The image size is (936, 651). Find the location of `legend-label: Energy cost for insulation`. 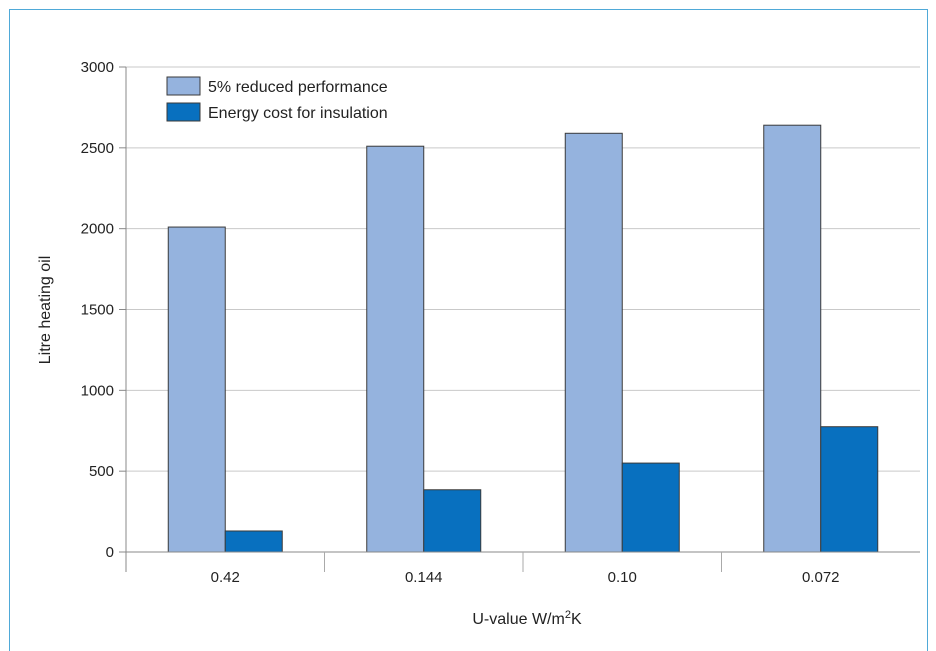

legend-label: Energy cost for insulation is located at coordinates (298, 113).